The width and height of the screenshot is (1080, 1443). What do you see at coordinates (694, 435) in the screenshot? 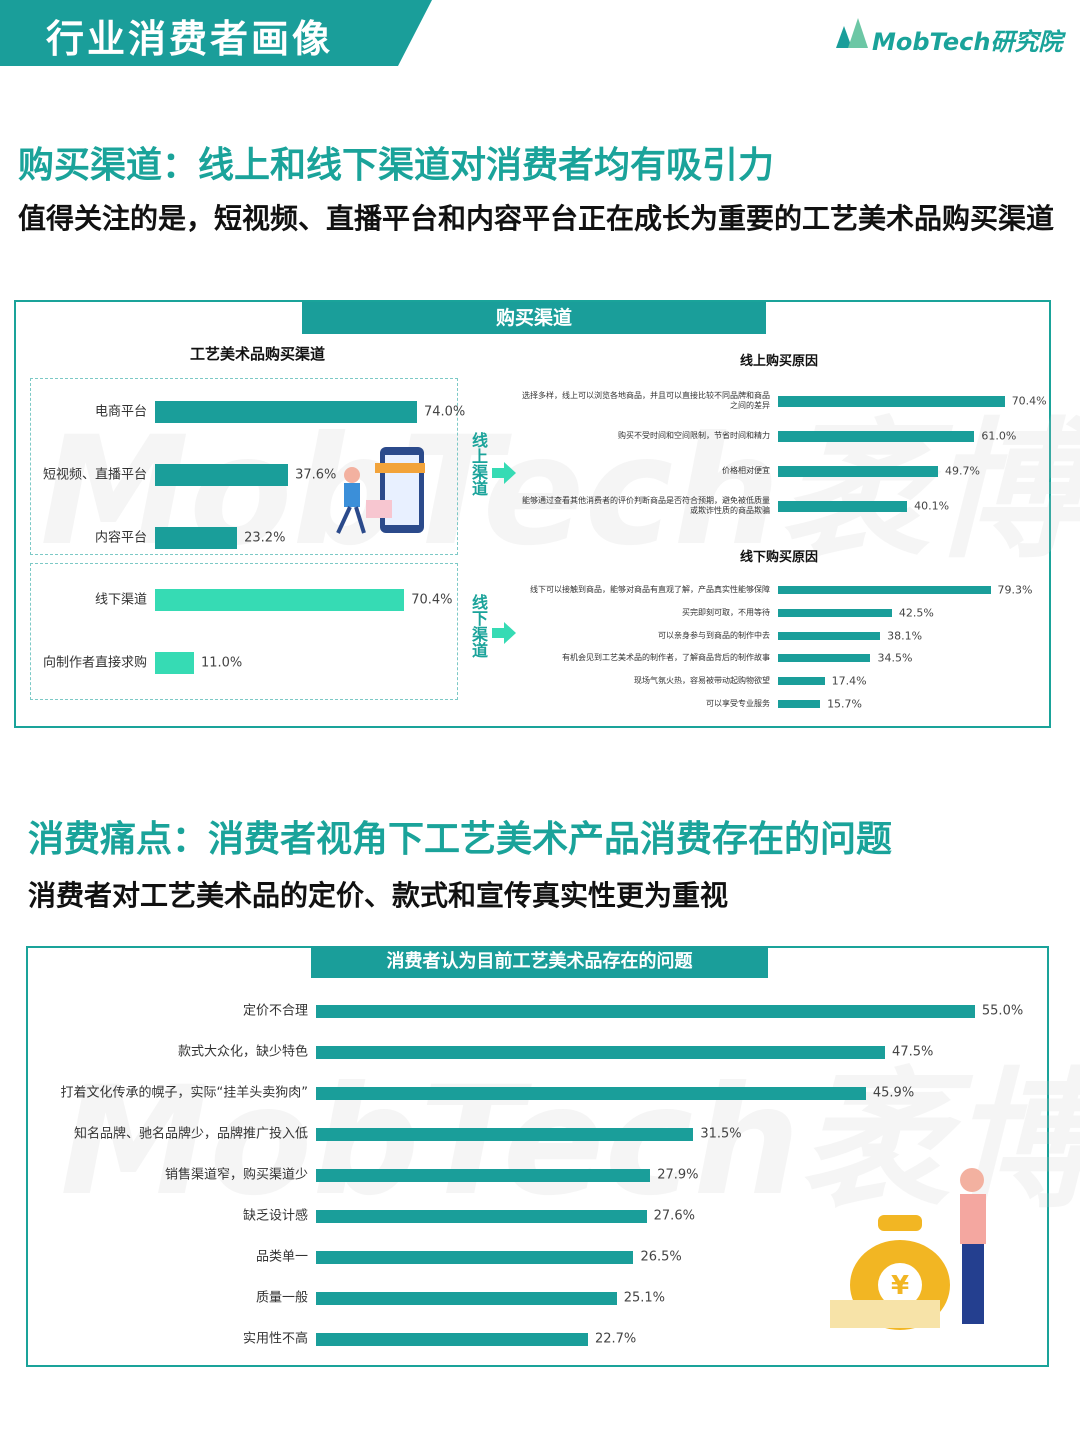
I see `category-label: 购买不受时间和空间限制，节省时间和精力` at bounding box center [694, 435].